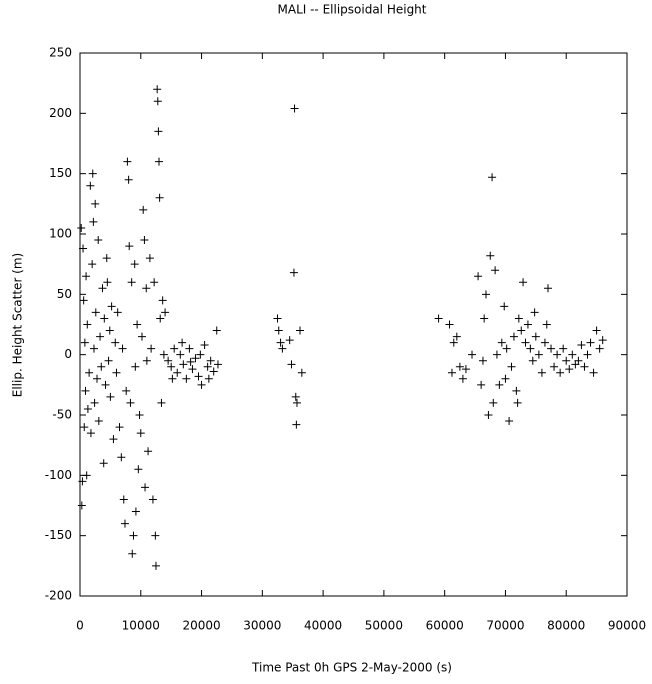 Image resolution: width=652 pixels, height=684 pixels. What do you see at coordinates (58, 596) in the screenshot?
I see `y-tick-label: -200` at bounding box center [58, 596].